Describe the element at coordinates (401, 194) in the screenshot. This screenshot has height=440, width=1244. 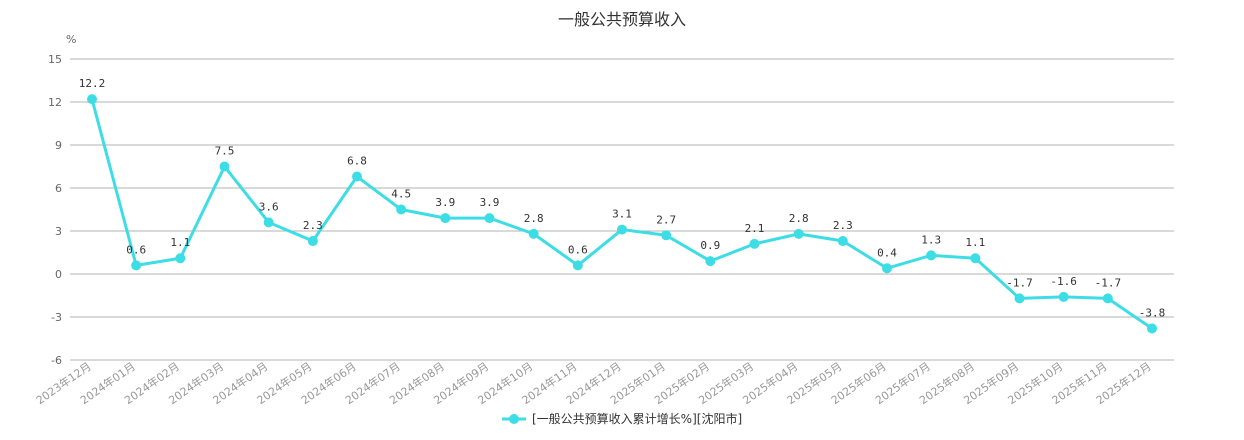
I see `data-label: 4.5` at that location.